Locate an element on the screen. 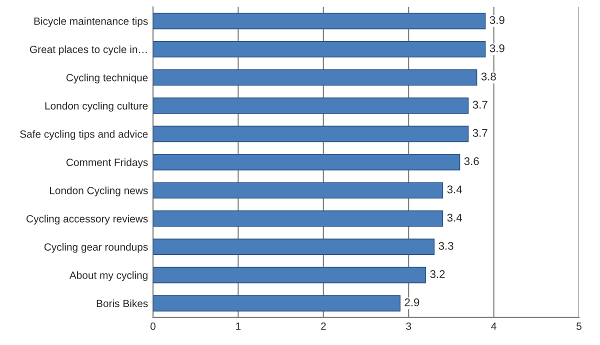 This screenshot has width=600, height=345. data-label: 3.8 is located at coordinates (488, 76).